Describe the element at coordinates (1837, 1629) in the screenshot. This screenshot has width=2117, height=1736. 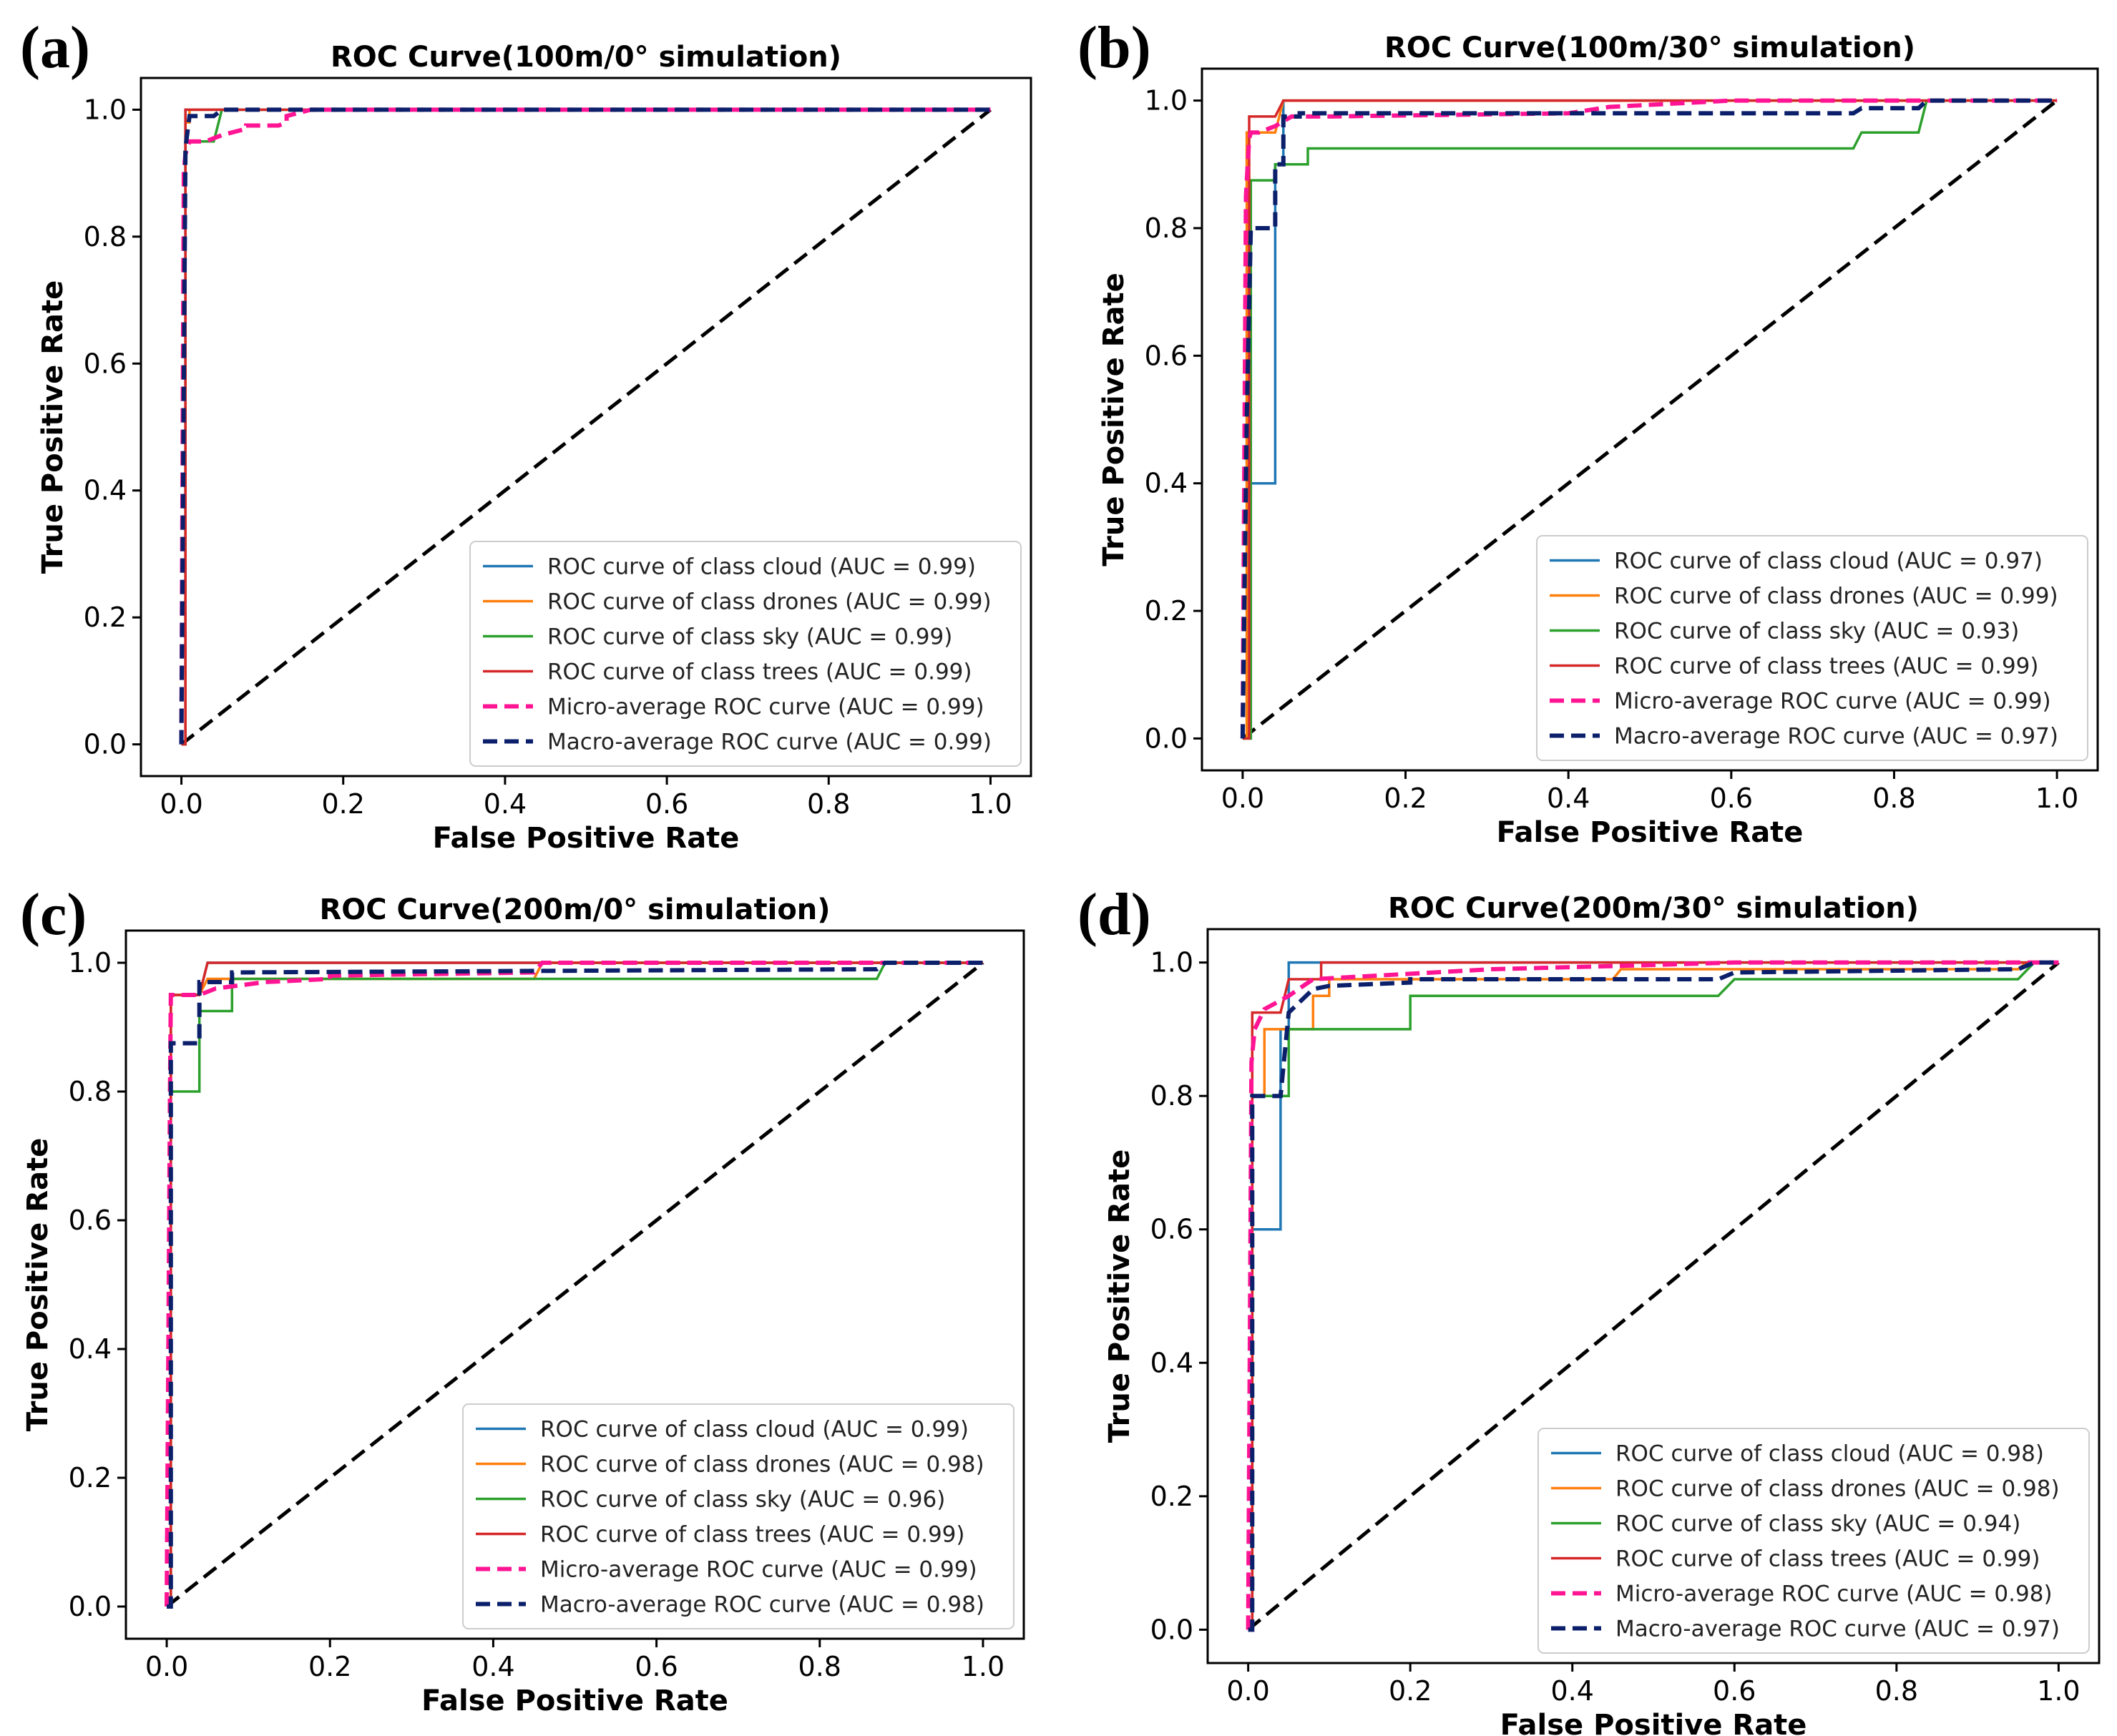
I see `legend-entry-5: Macro-average ROC curve (AUC = 0.97)` at that location.